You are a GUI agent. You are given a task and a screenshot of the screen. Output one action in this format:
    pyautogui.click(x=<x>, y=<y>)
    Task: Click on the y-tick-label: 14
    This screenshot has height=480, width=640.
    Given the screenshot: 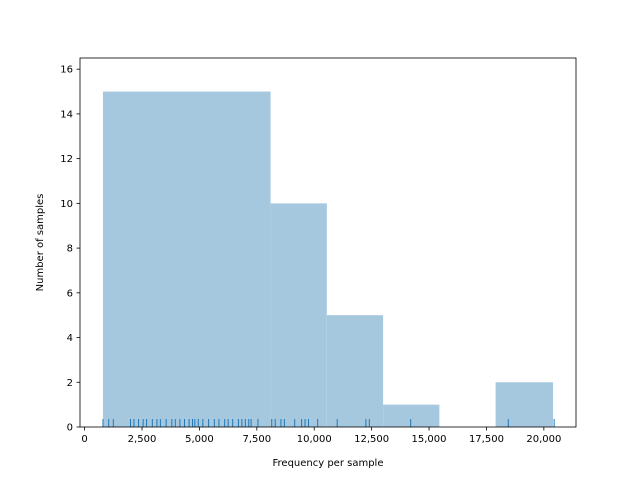 What is the action you would take?
    pyautogui.click(x=66, y=114)
    